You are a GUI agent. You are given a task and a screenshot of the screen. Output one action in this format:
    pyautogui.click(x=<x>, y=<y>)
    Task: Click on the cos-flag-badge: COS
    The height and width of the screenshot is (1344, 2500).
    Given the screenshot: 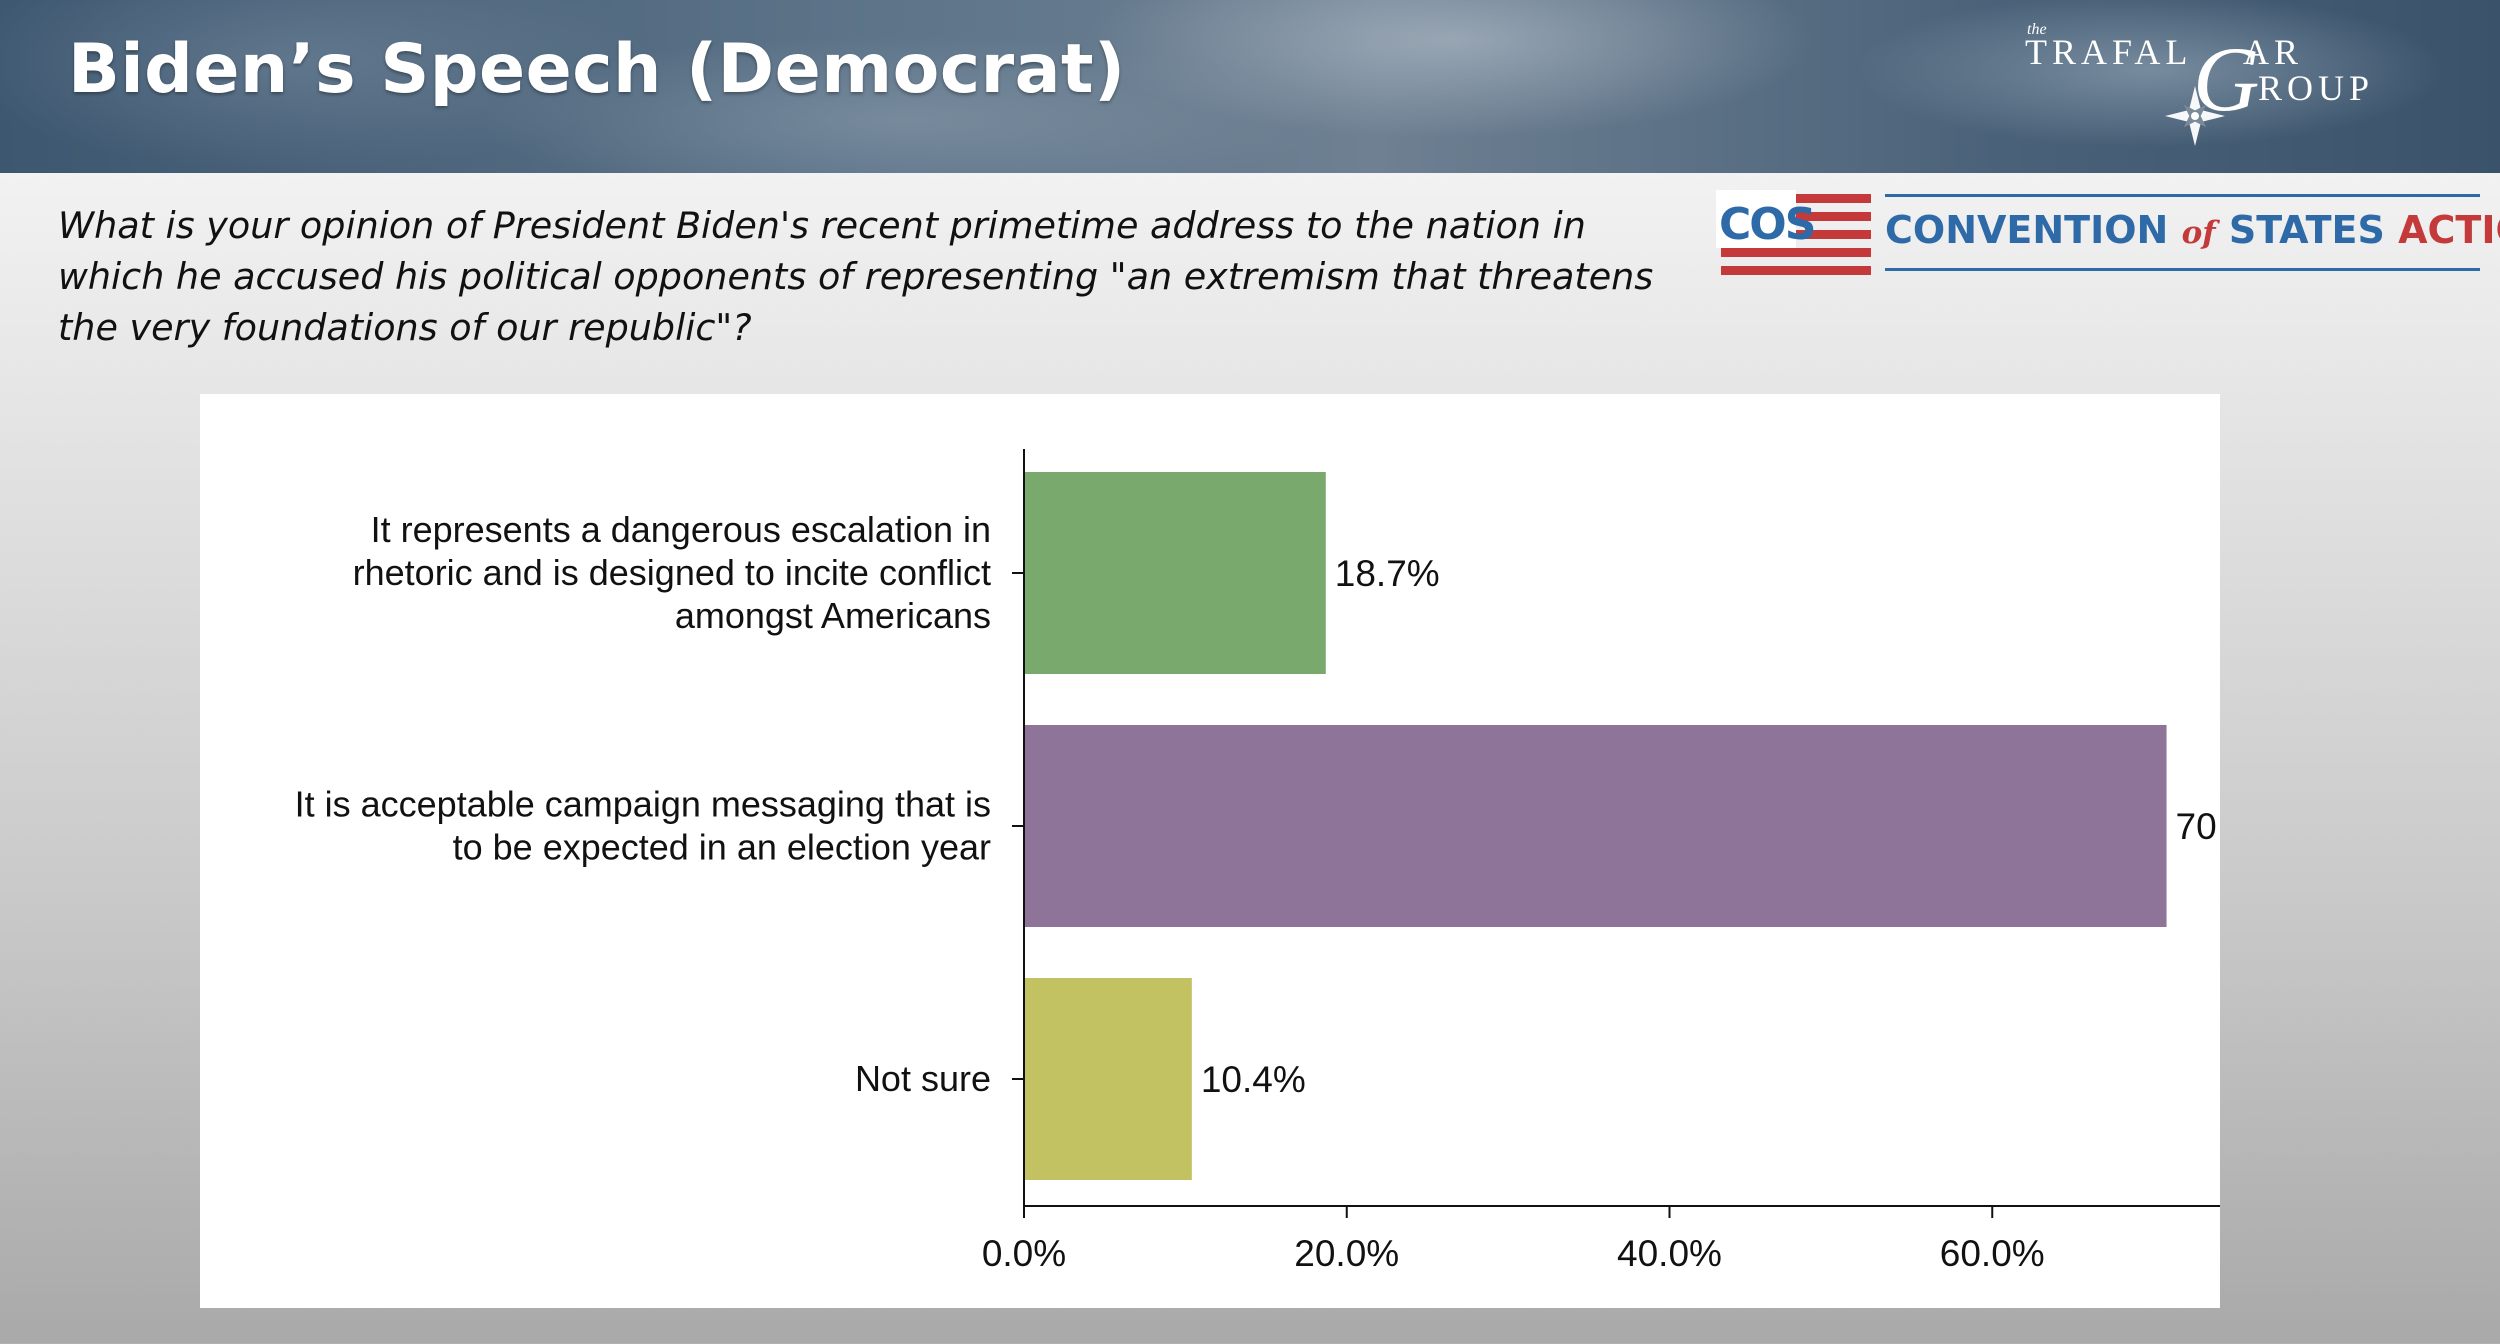 What is the action you would take?
    pyautogui.click(x=1793, y=232)
    